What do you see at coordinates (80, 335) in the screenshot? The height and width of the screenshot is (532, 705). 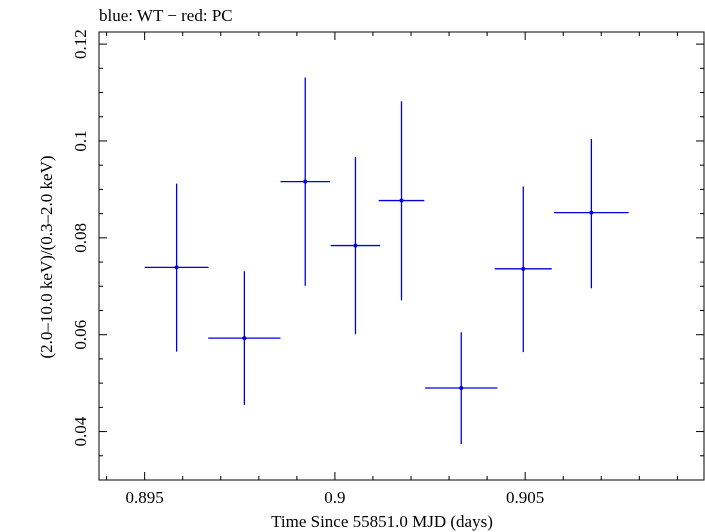 I see `y-tick-label: 0.06` at bounding box center [80, 335].